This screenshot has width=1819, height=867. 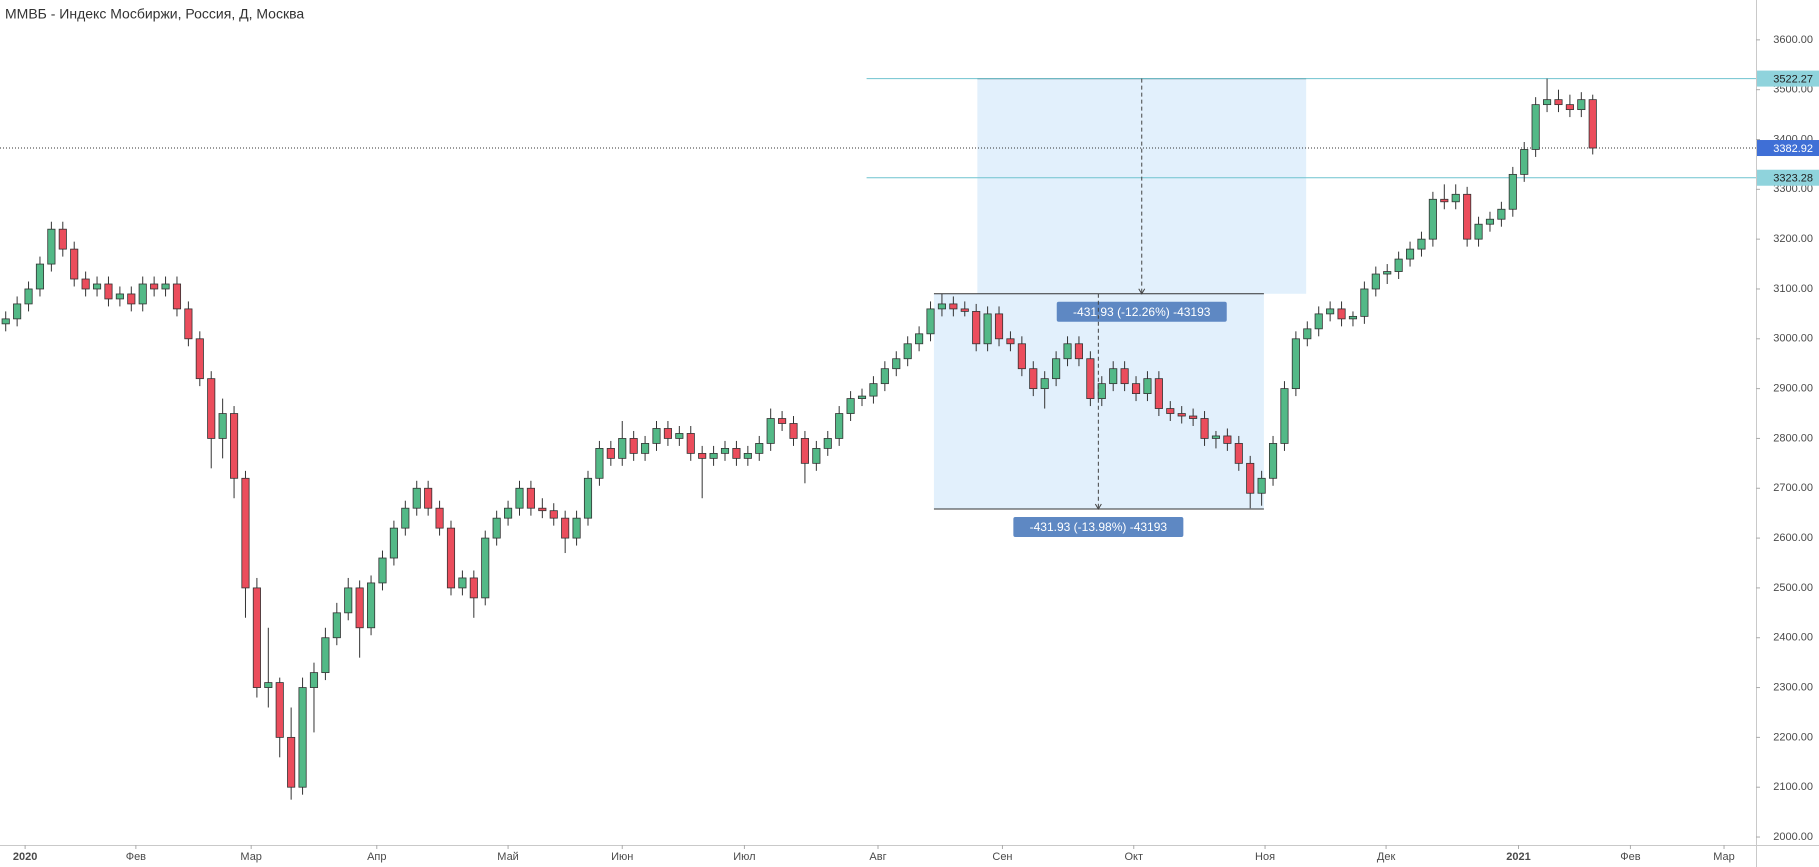 I want to click on y-tick-label: 2900.00, so click(x=1793, y=389).